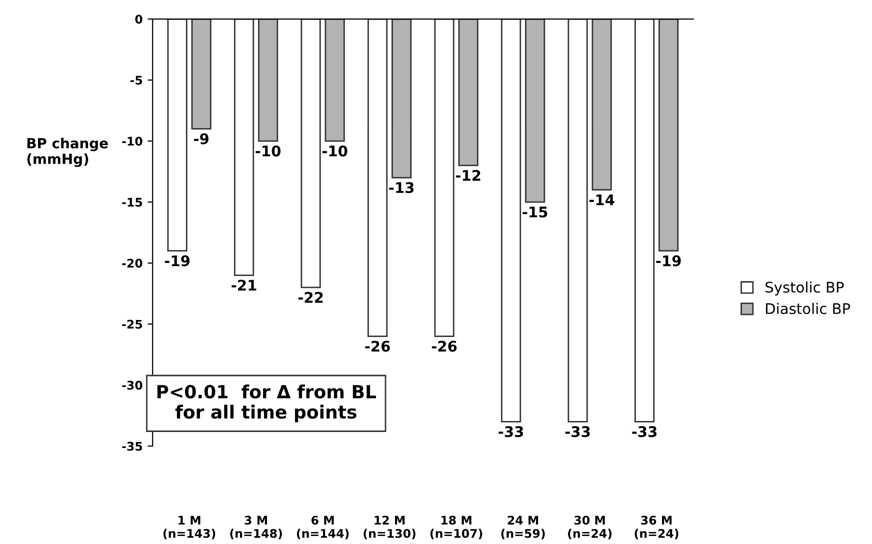 This screenshot has height=544, width=872. Describe the element at coordinates (590, 528) in the screenshot. I see `x-tick-label: 30 M (n=24)` at that location.